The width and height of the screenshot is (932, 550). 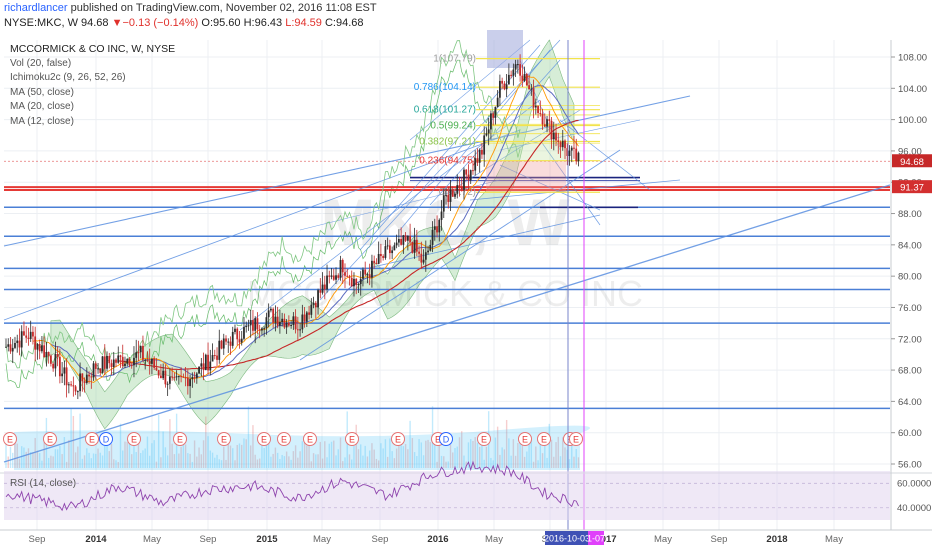 What do you see at coordinates (42, 121) in the screenshot?
I see `legend-item-ma12: MA (12, close)` at bounding box center [42, 121].